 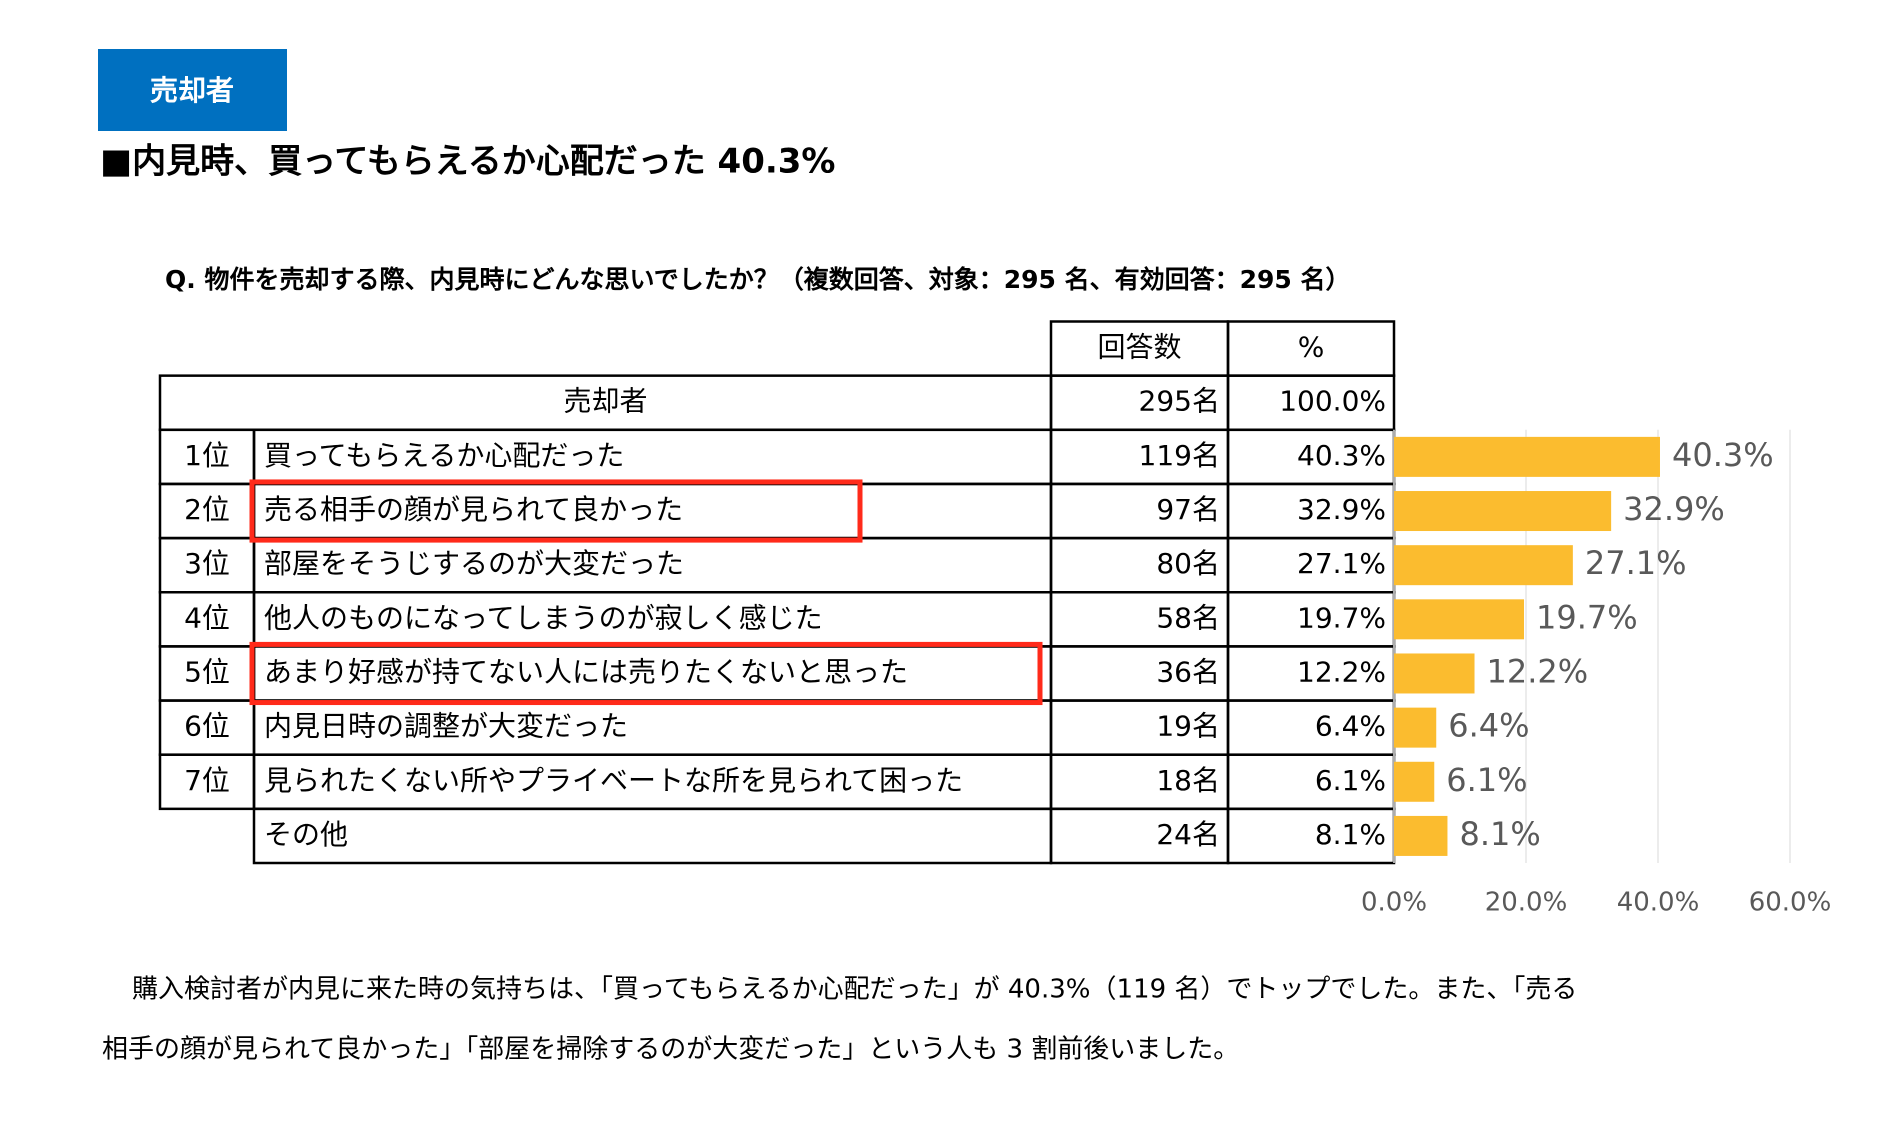 I want to click on value-label: 6.4%, so click(x=1488, y=726).